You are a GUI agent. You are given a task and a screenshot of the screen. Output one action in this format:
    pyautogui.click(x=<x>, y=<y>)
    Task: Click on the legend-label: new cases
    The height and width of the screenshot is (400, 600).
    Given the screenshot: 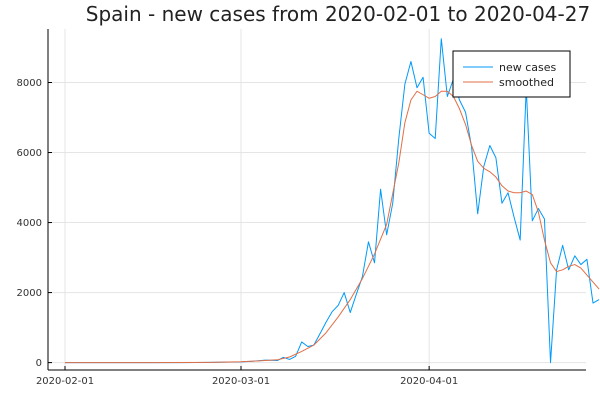 What is the action you would take?
    pyautogui.click(x=528, y=67)
    